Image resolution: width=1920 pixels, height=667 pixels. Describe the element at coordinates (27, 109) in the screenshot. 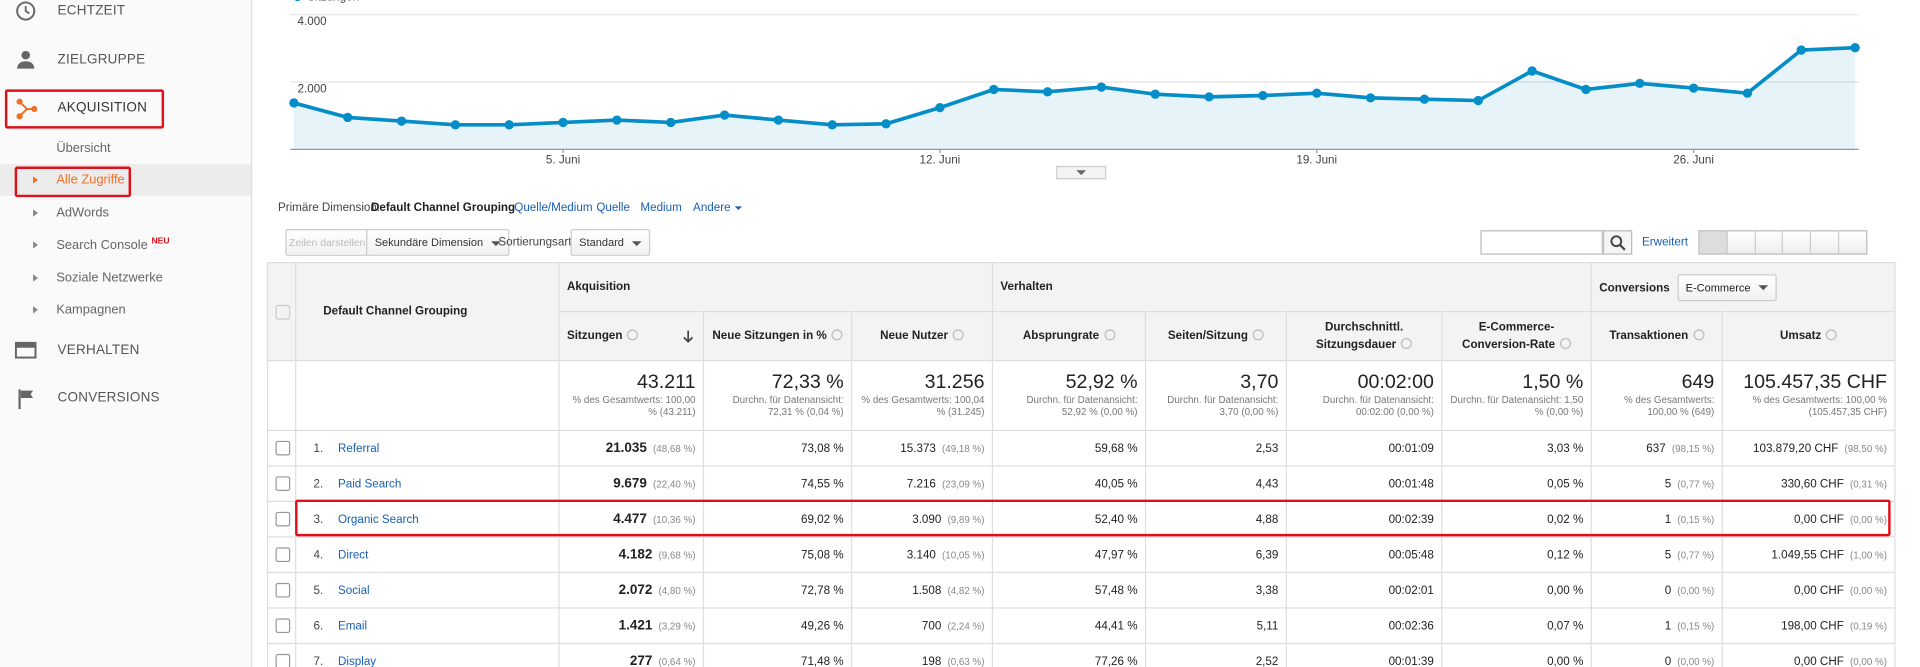

I see `acquisition-icon` at that location.